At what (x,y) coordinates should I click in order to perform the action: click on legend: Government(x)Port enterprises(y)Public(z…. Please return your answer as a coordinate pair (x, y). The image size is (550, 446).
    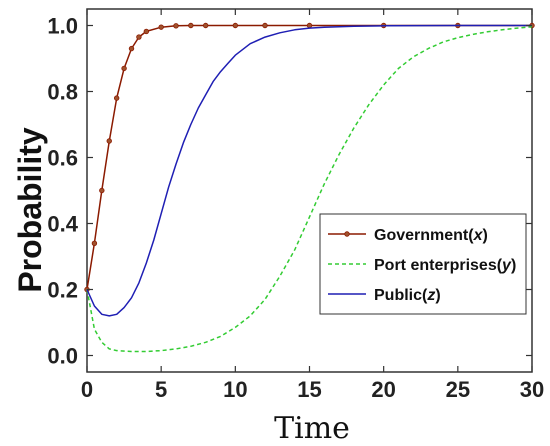
    Looking at the image, I should click on (423, 264).